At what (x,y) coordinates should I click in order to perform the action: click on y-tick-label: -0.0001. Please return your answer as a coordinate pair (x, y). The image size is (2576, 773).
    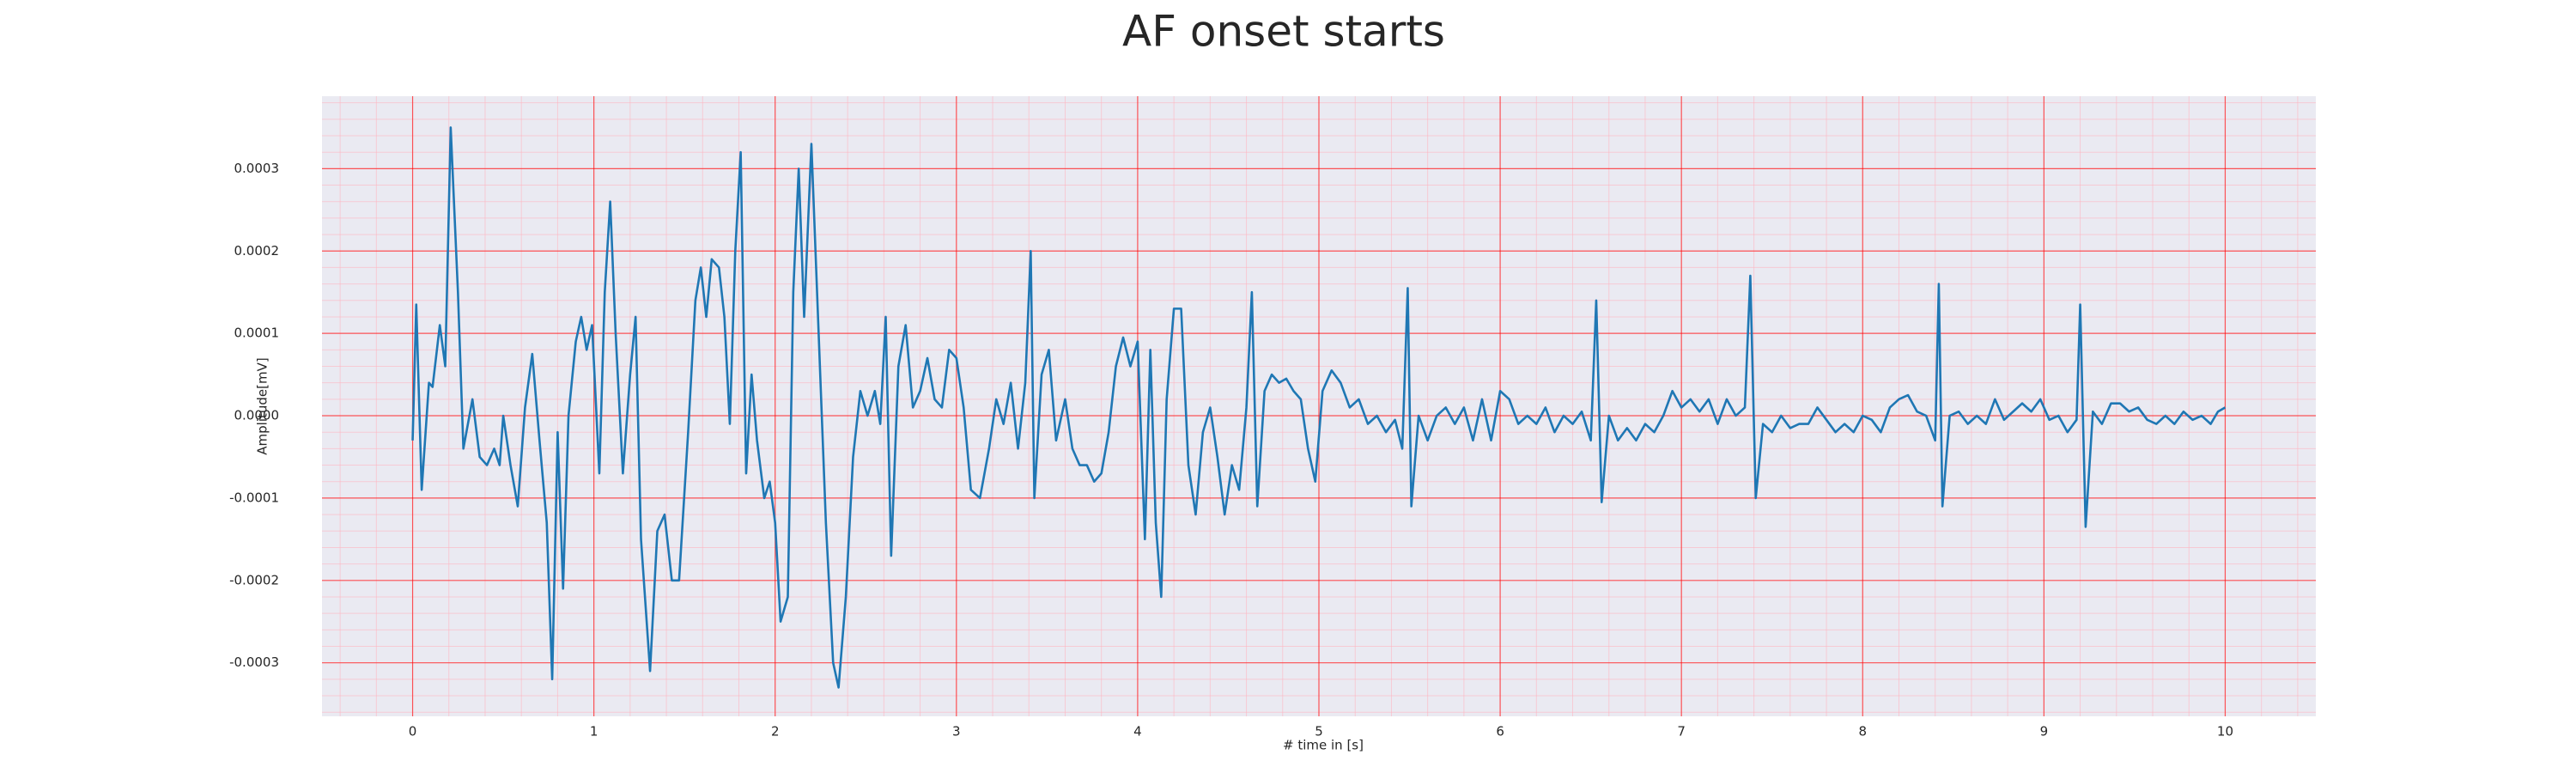
    Looking at the image, I should click on (254, 497).